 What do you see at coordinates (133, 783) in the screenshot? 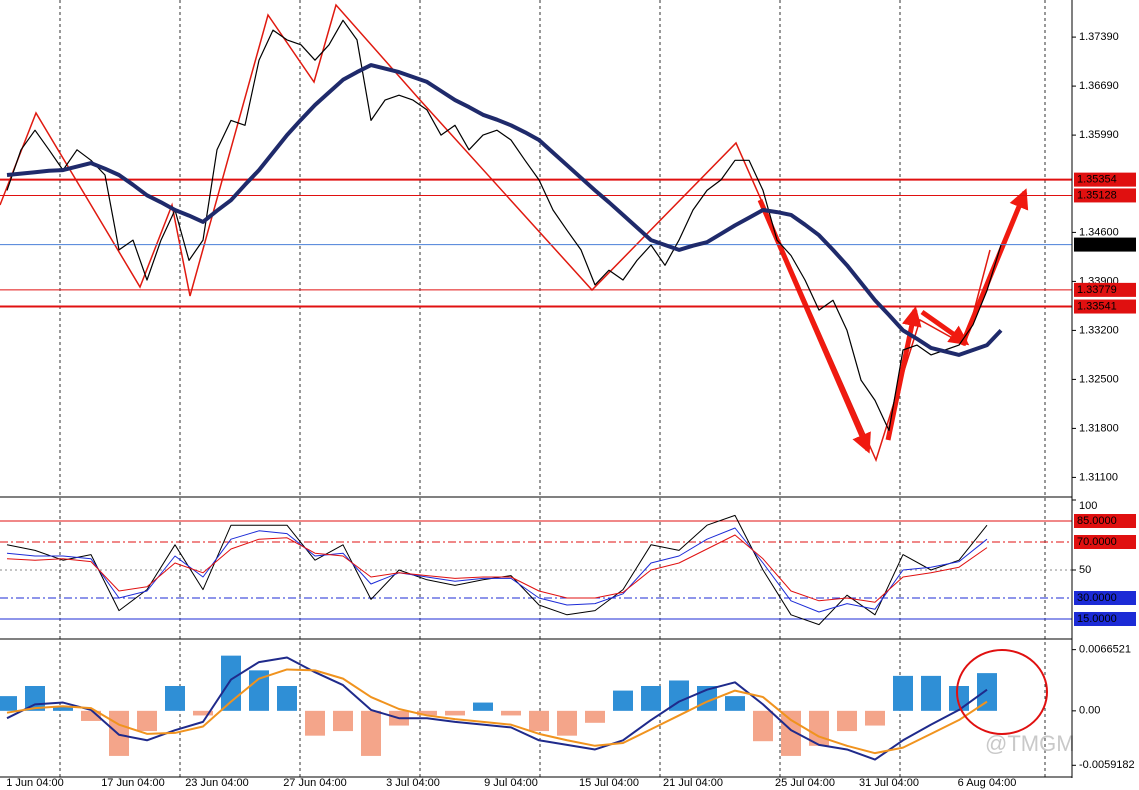
I see `x-tick-label: 17 Jun 04:00` at bounding box center [133, 783].